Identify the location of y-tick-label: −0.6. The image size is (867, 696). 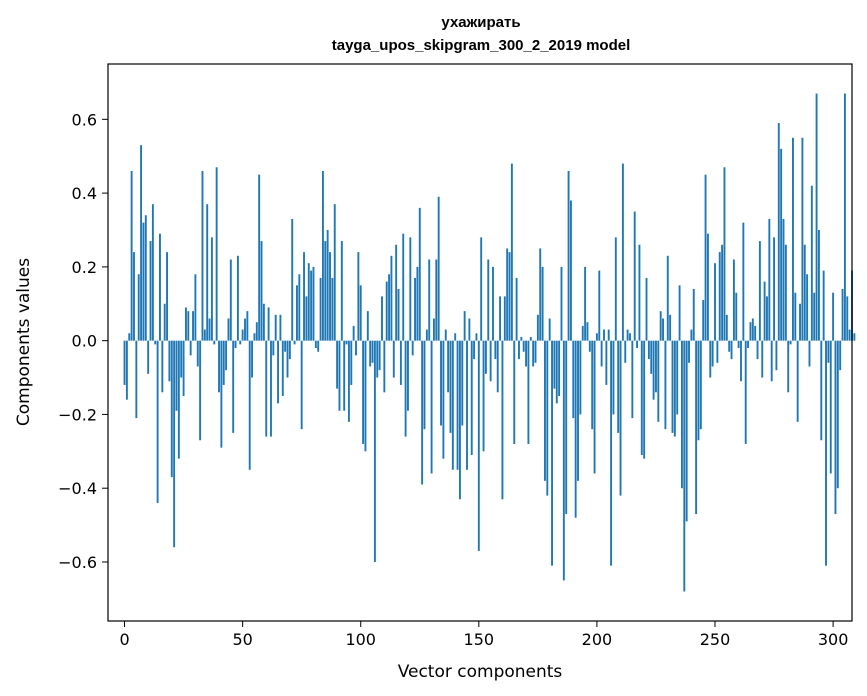
(77, 562).